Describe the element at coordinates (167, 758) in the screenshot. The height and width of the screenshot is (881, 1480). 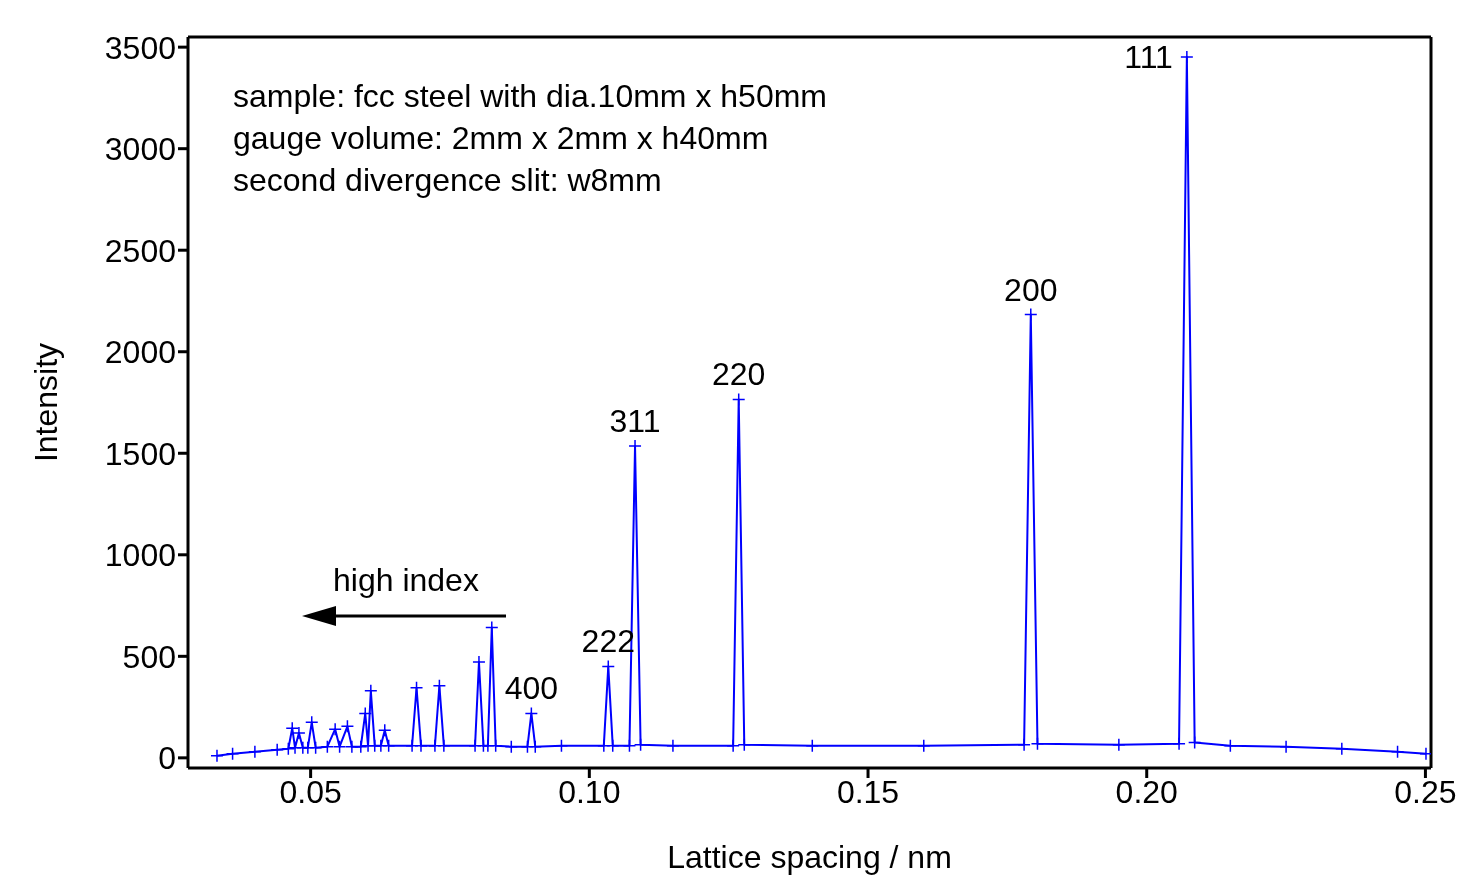
I see `y-tick-label: 0` at that location.